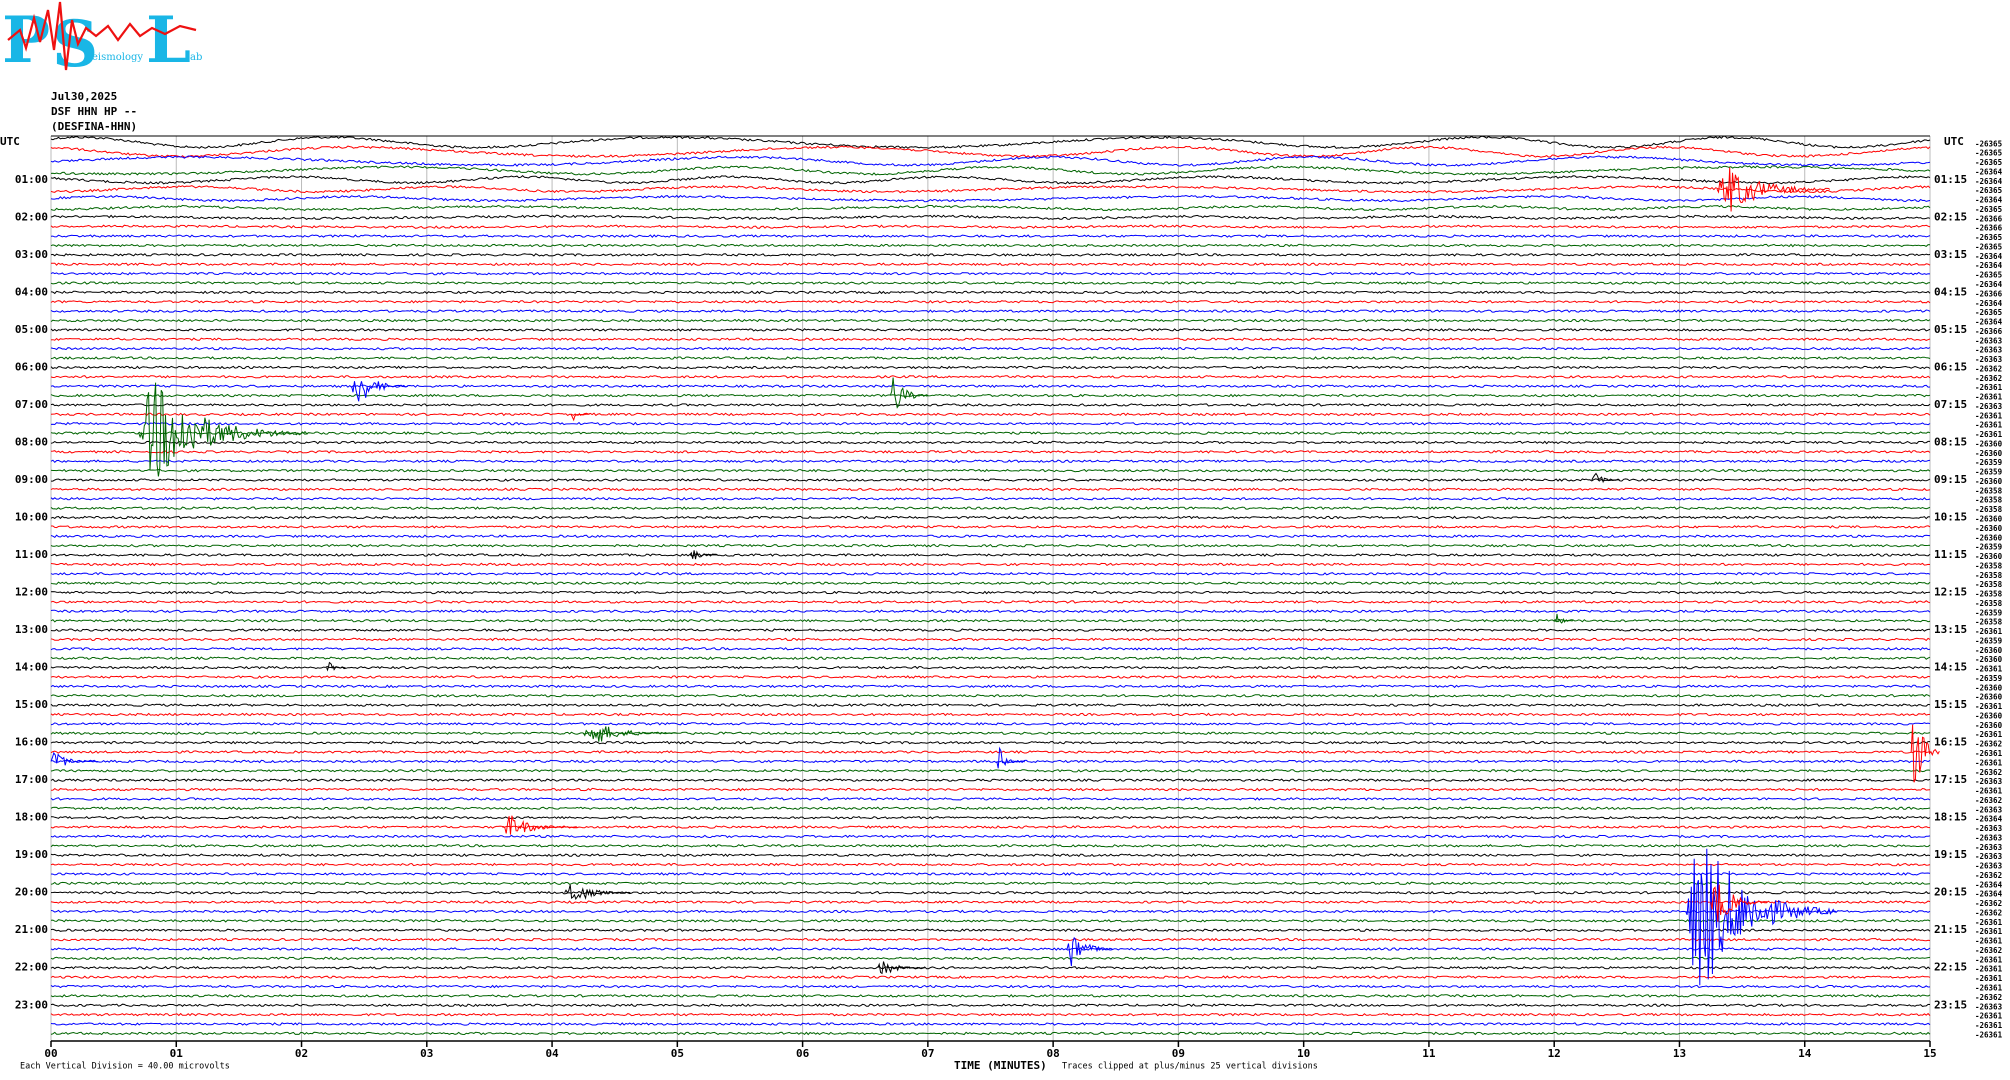 Image resolution: width=2010 pixels, height=1080 pixels. What do you see at coordinates (31, 629) in the screenshot?
I see `hour-label: 13:00` at bounding box center [31, 629].